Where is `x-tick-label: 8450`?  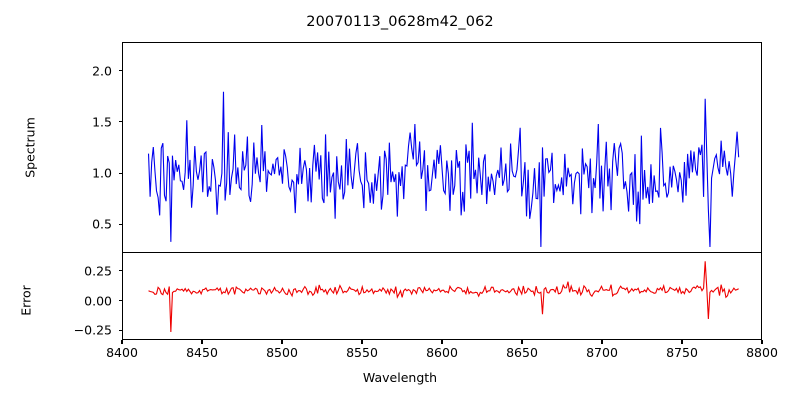
x-tick-label: 8450 is located at coordinates (202, 352).